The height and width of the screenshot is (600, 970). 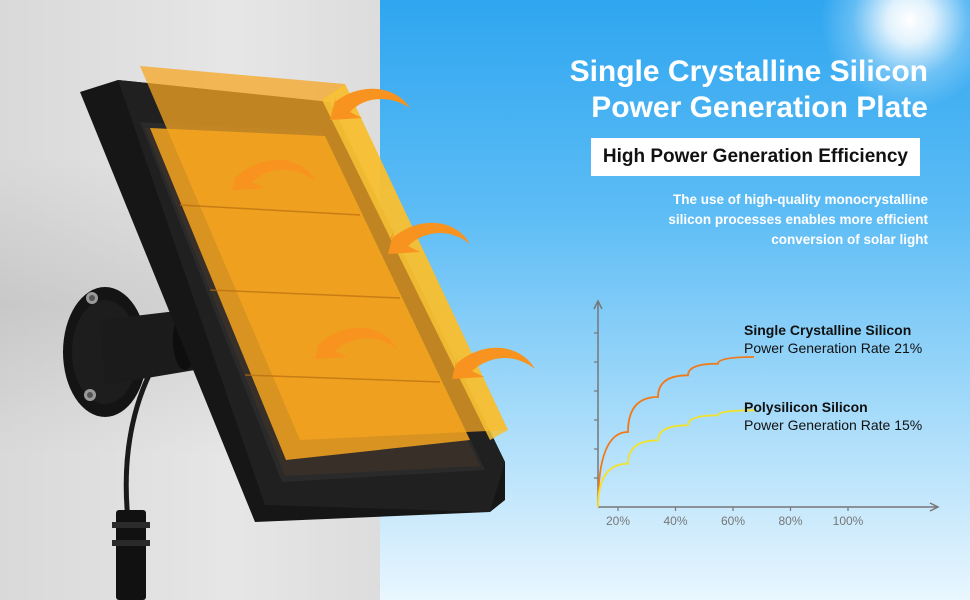 I want to click on headline-line1: Single Crystalline Silicon, so click(x=748, y=71).